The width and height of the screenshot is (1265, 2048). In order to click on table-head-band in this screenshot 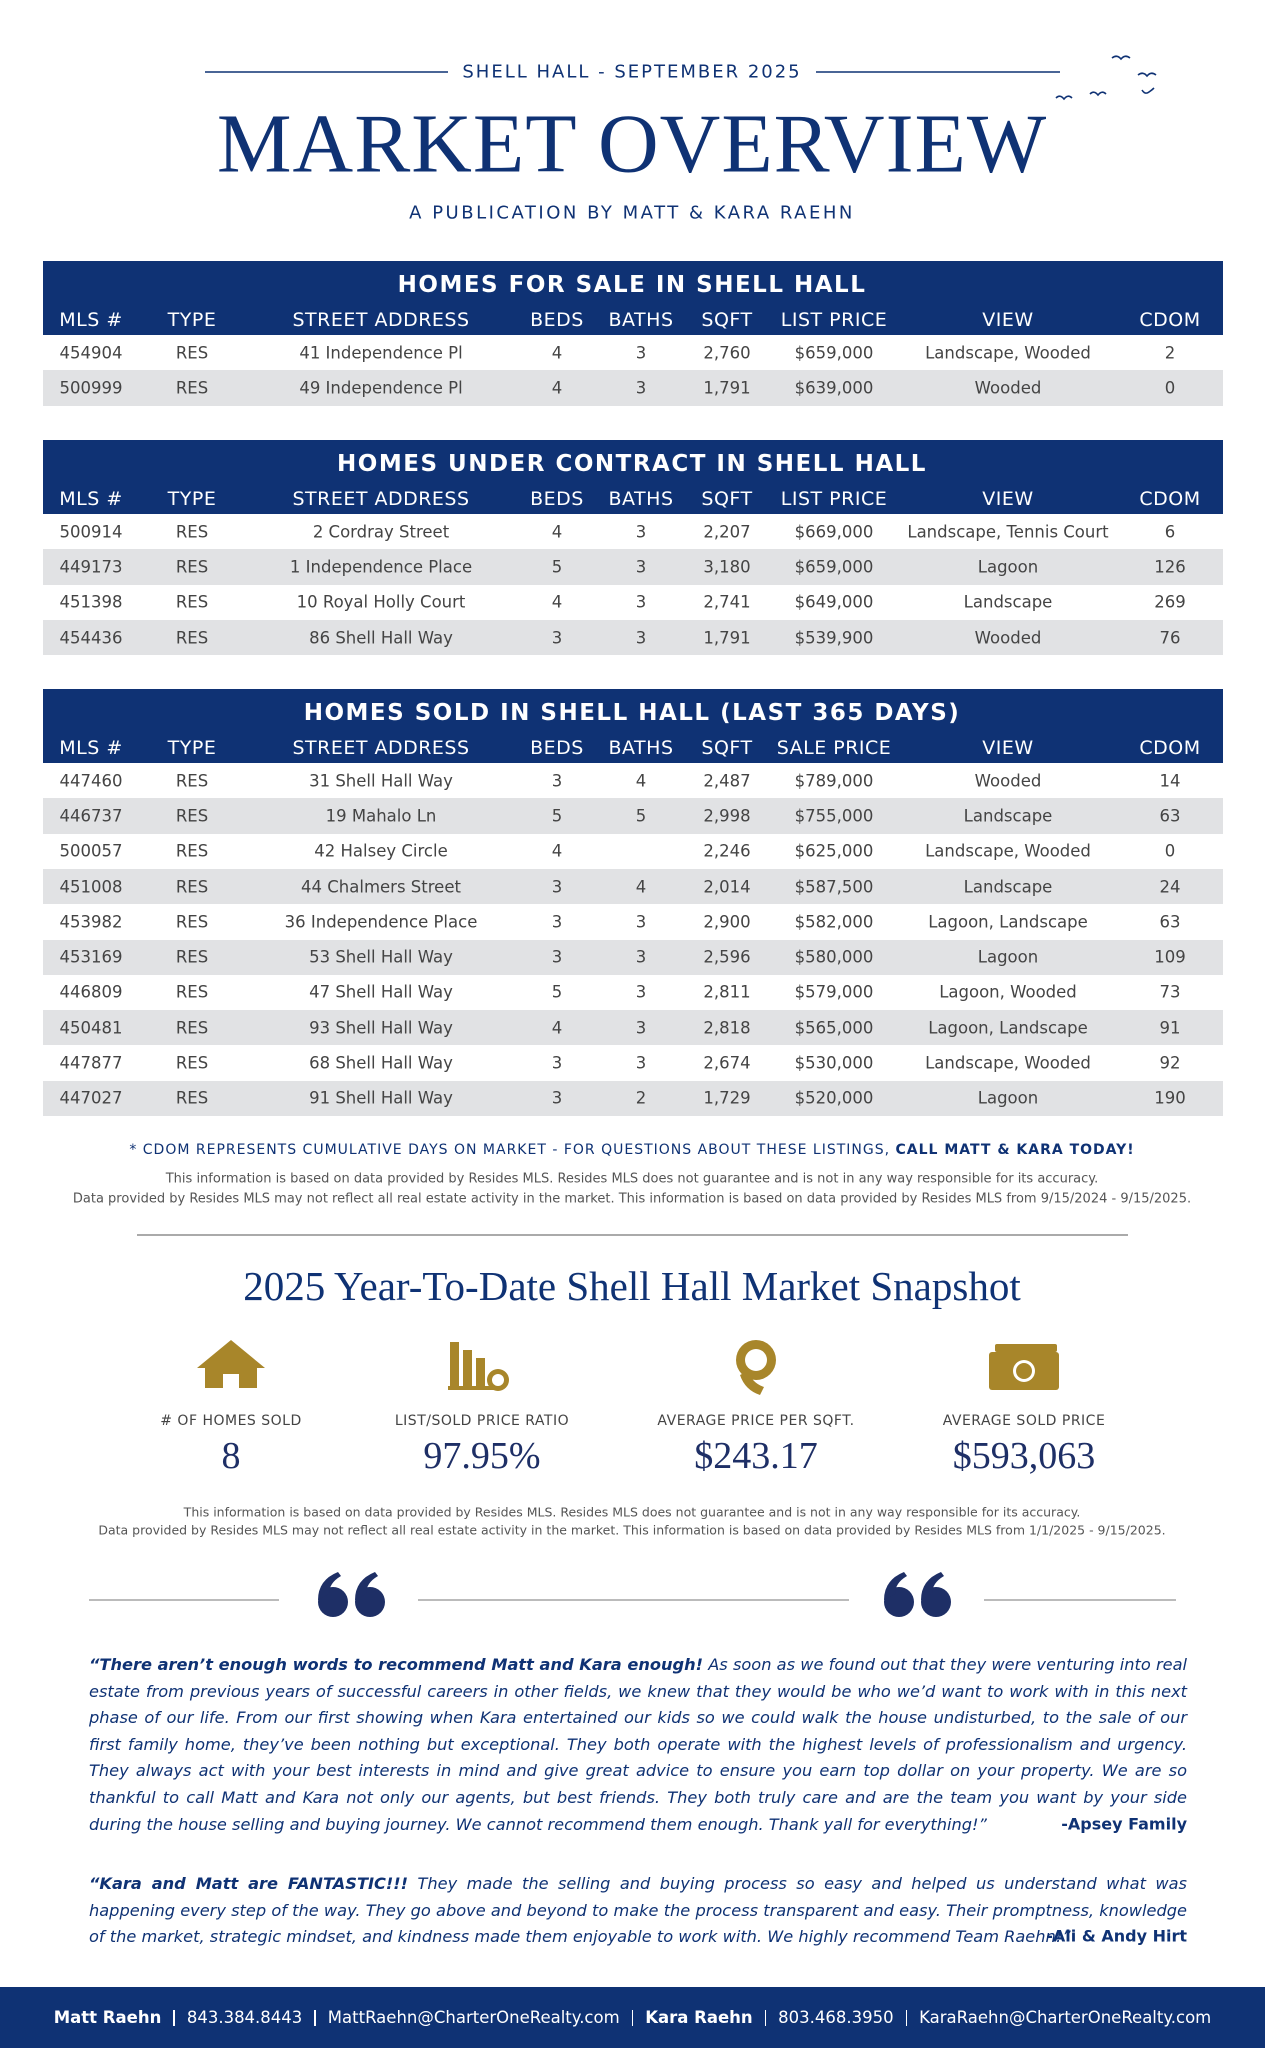, I will do `click(633, 477)`.